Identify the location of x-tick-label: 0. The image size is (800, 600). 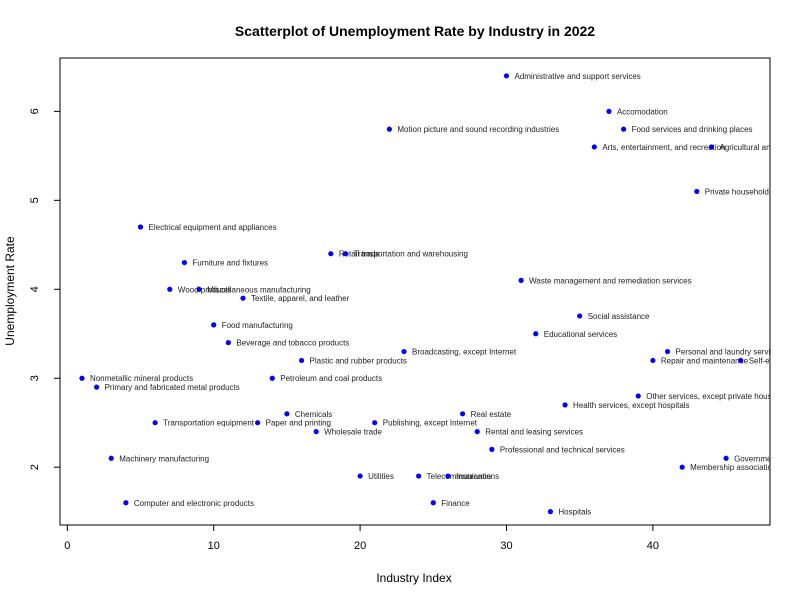
(67, 546).